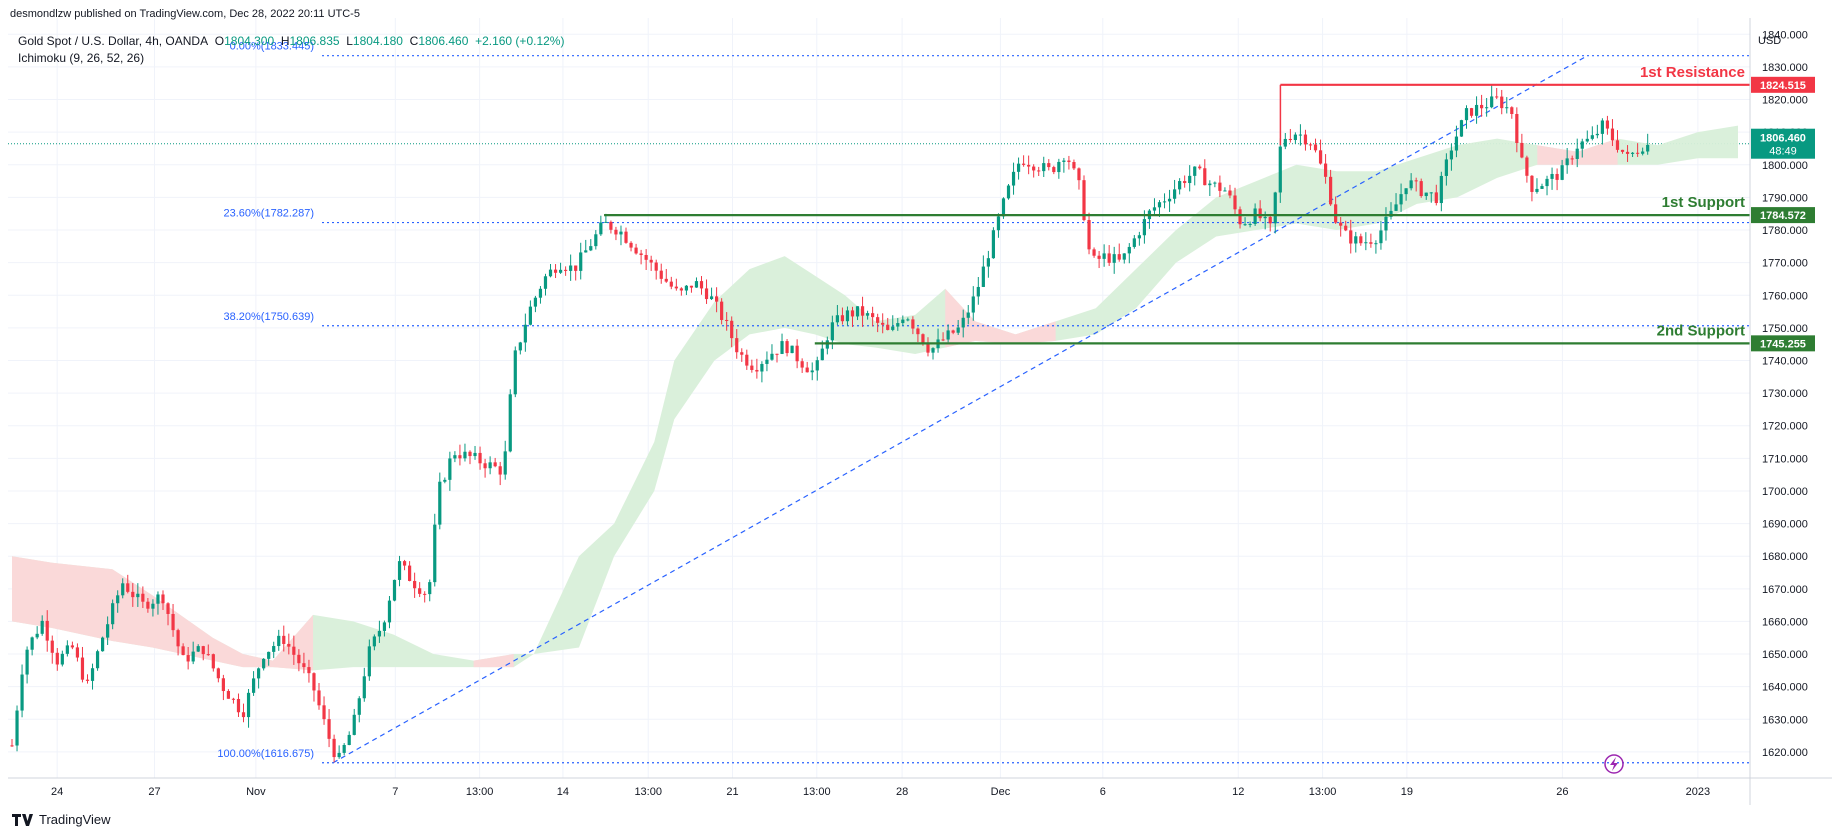 This screenshot has width=1832, height=840. What do you see at coordinates (1783, 215) in the screenshot?
I see `level-price-badge` at bounding box center [1783, 215].